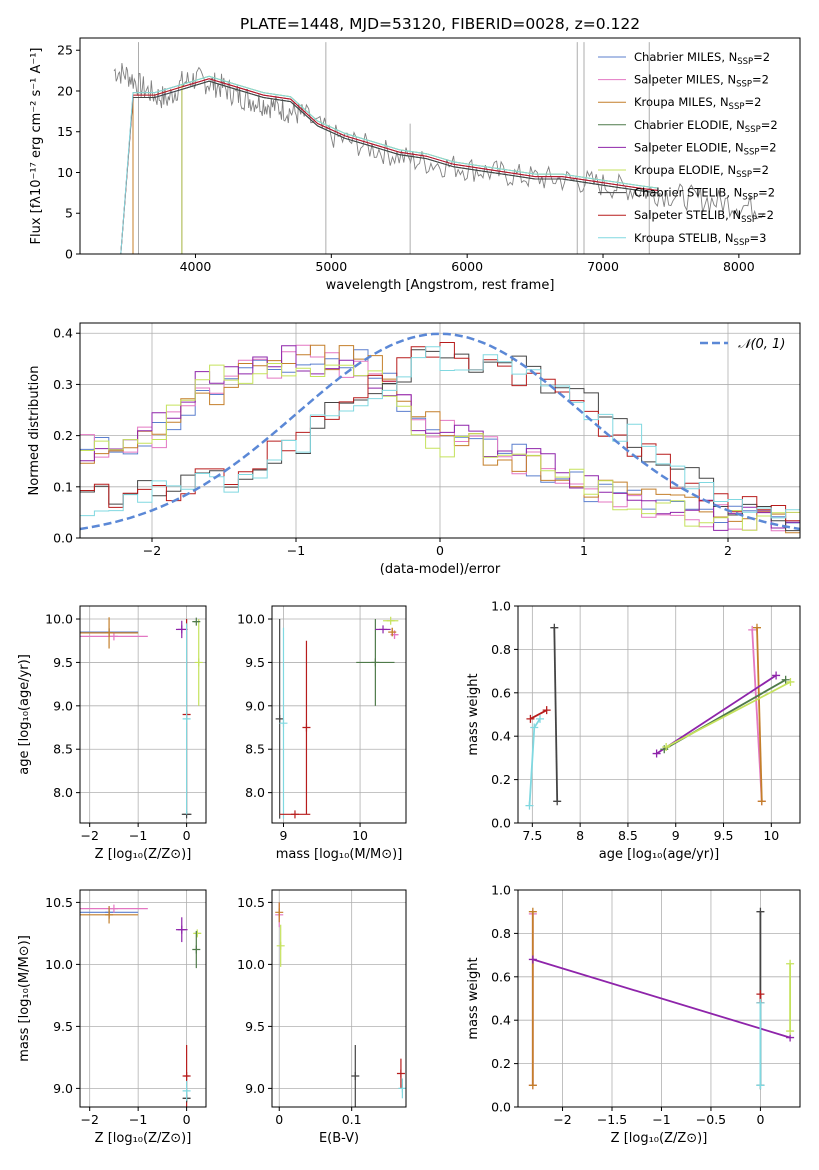  Describe the element at coordinates (697, 103) in the screenshot. I see `legend-label: Kroupa MILES, NSSP=2` at that location.